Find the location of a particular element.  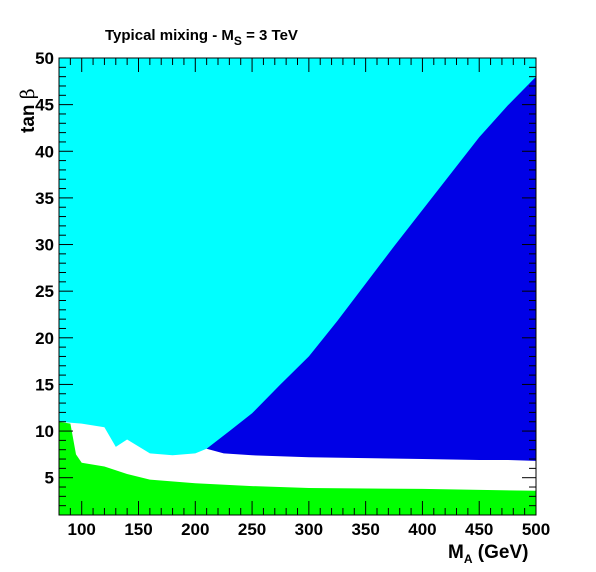

x-tick-label: 500 is located at coordinates (536, 529).